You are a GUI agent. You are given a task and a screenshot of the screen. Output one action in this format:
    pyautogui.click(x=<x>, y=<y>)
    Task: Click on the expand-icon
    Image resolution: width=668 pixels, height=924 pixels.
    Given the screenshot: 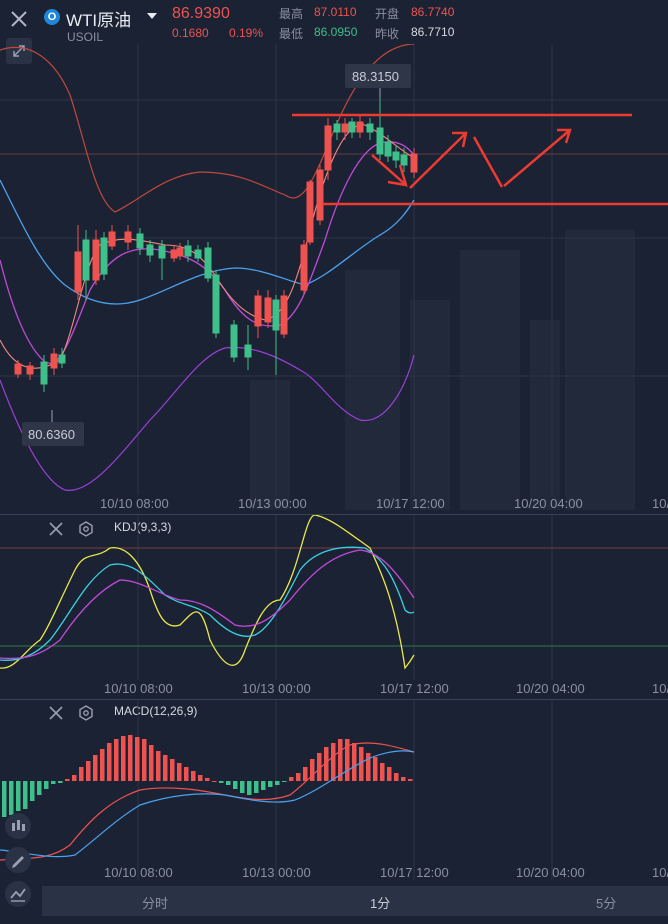 What is the action you would take?
    pyautogui.click(x=19, y=51)
    